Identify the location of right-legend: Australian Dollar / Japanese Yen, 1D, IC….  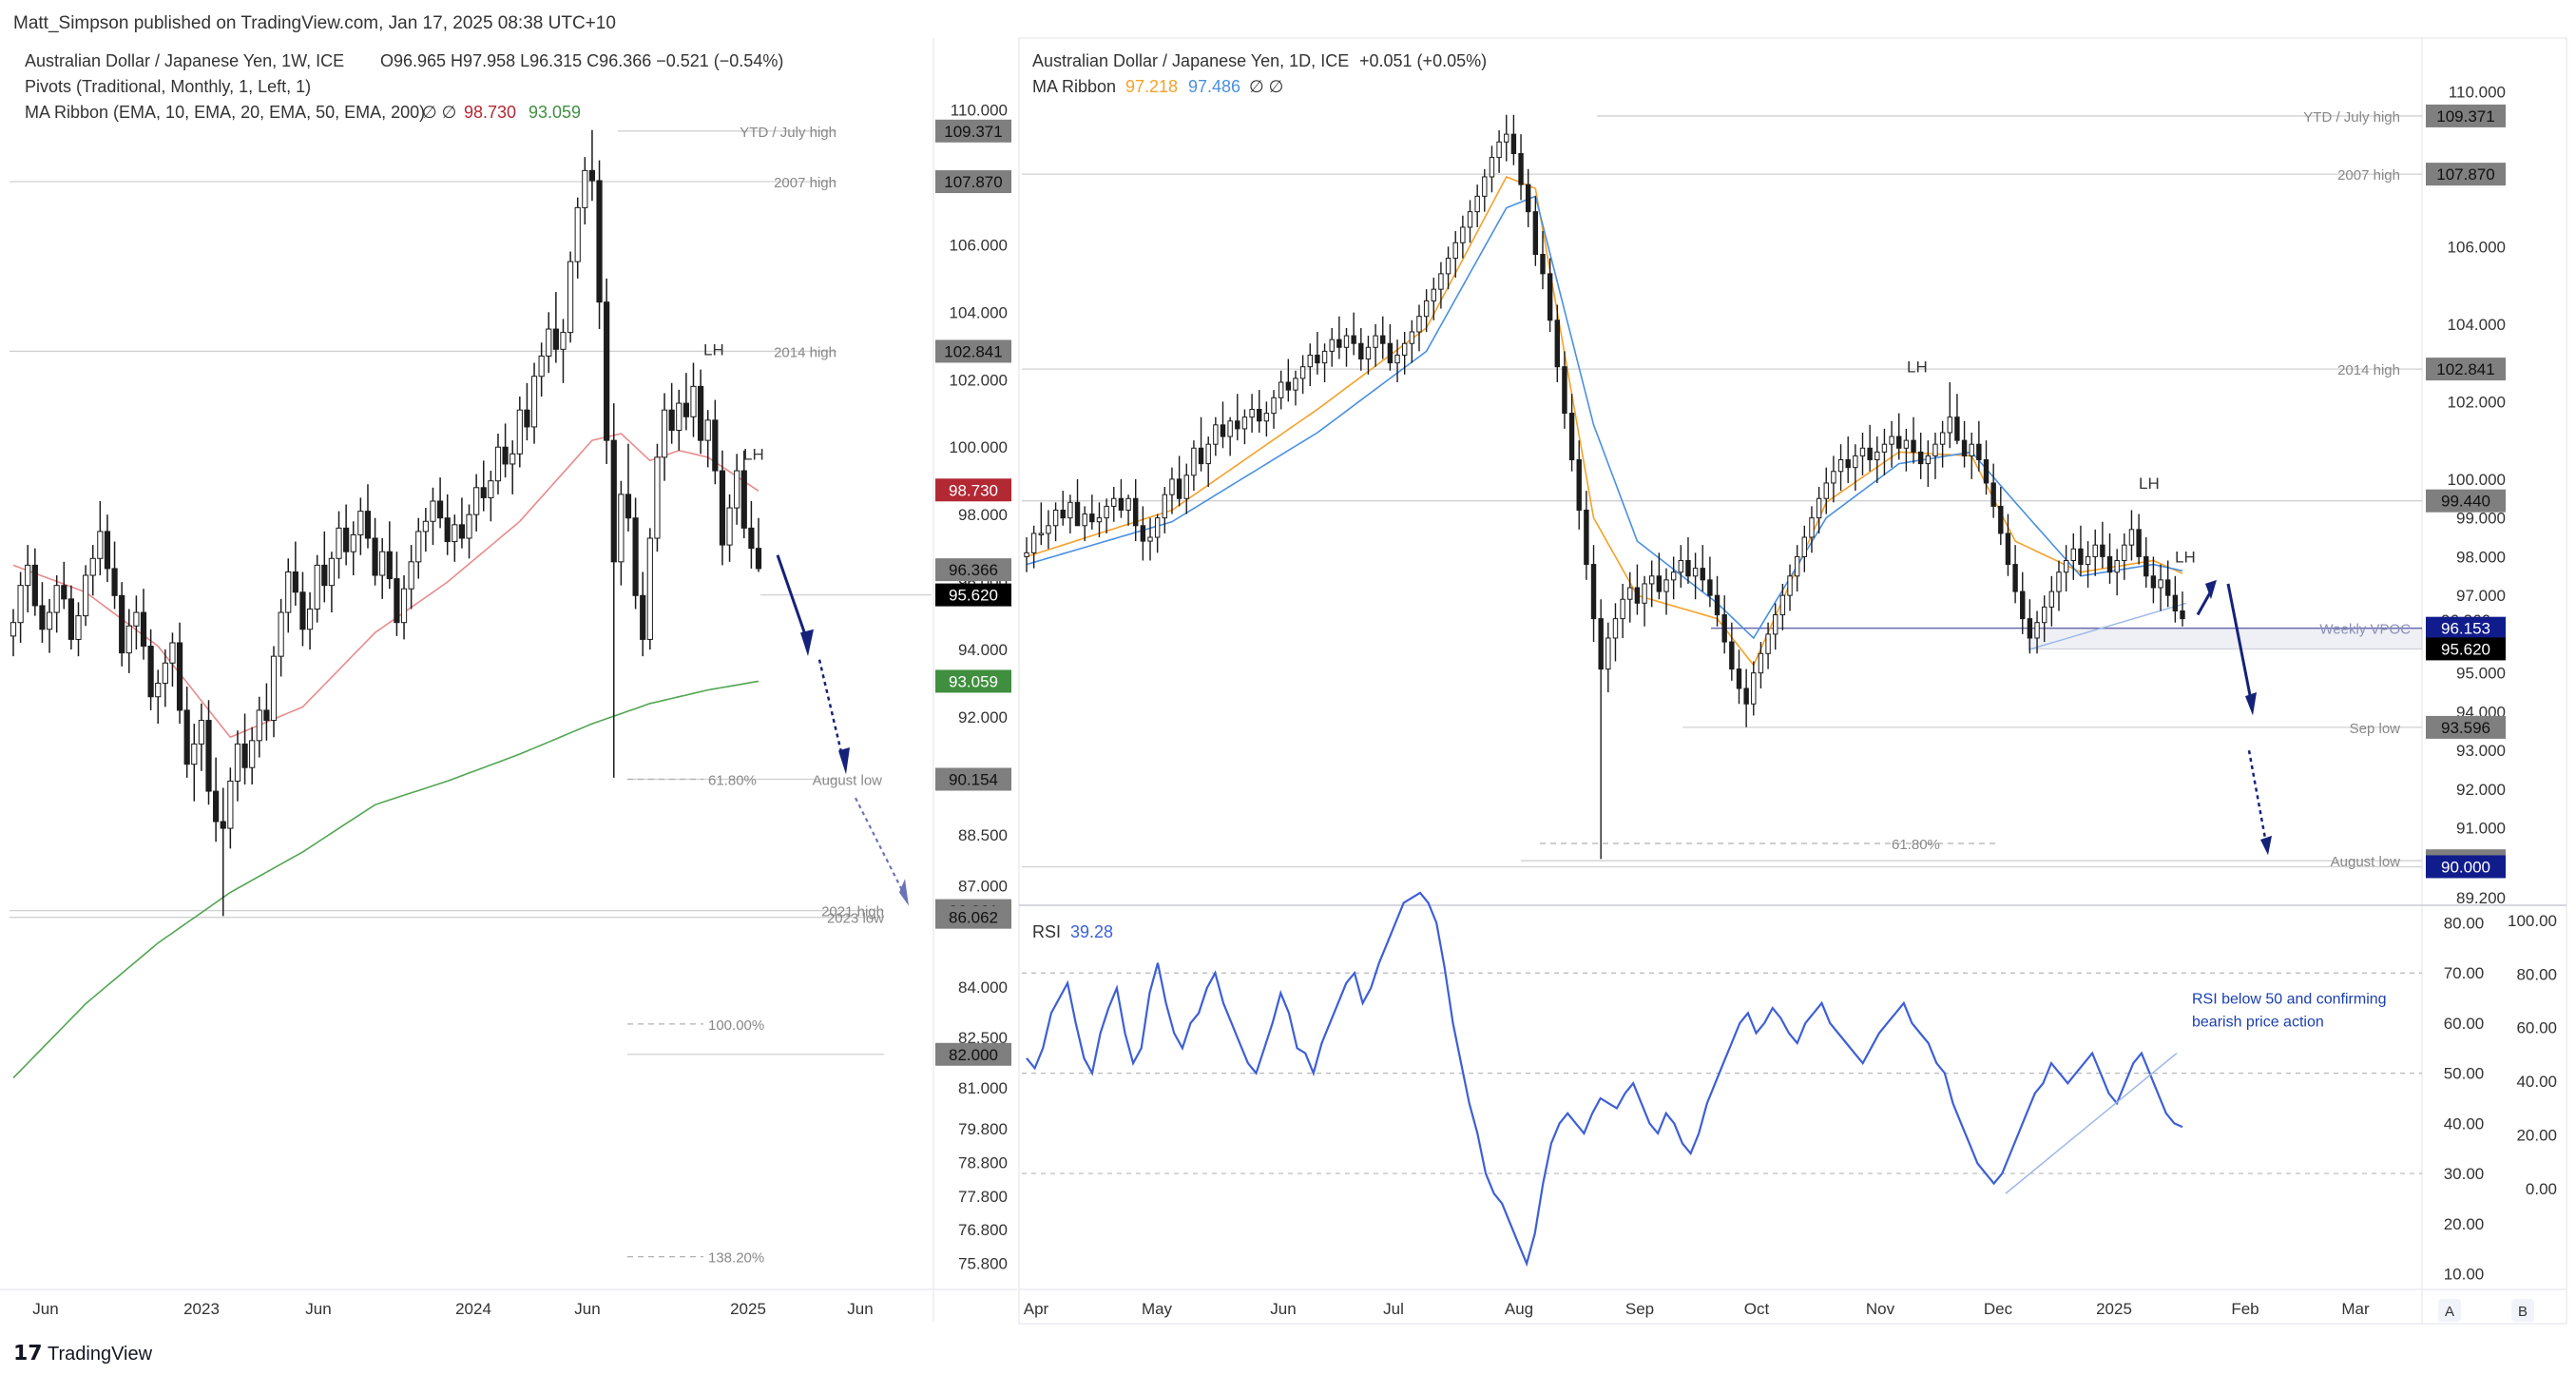
(1259, 73).